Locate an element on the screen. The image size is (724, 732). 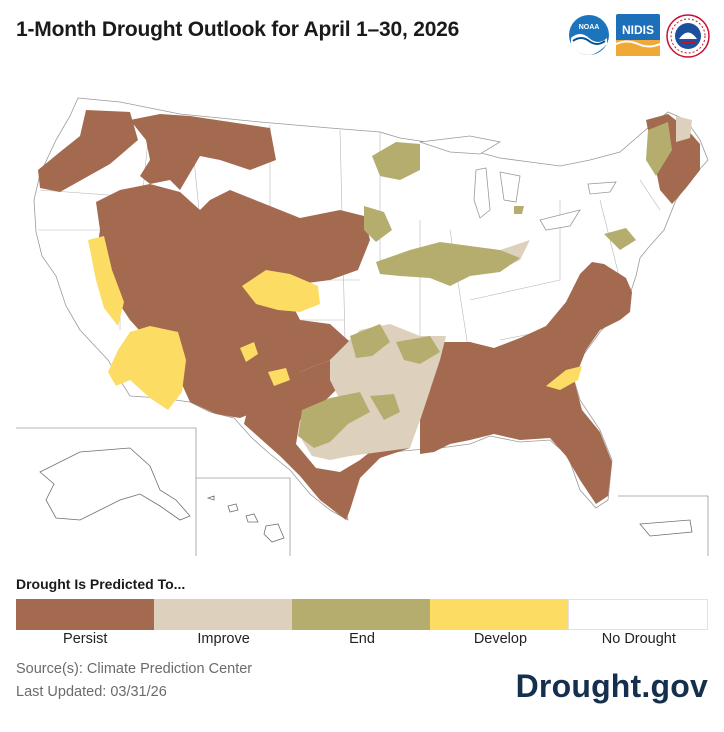
legend-labels: Persist Improve End Develop No Drought is located at coordinates (362, 639).